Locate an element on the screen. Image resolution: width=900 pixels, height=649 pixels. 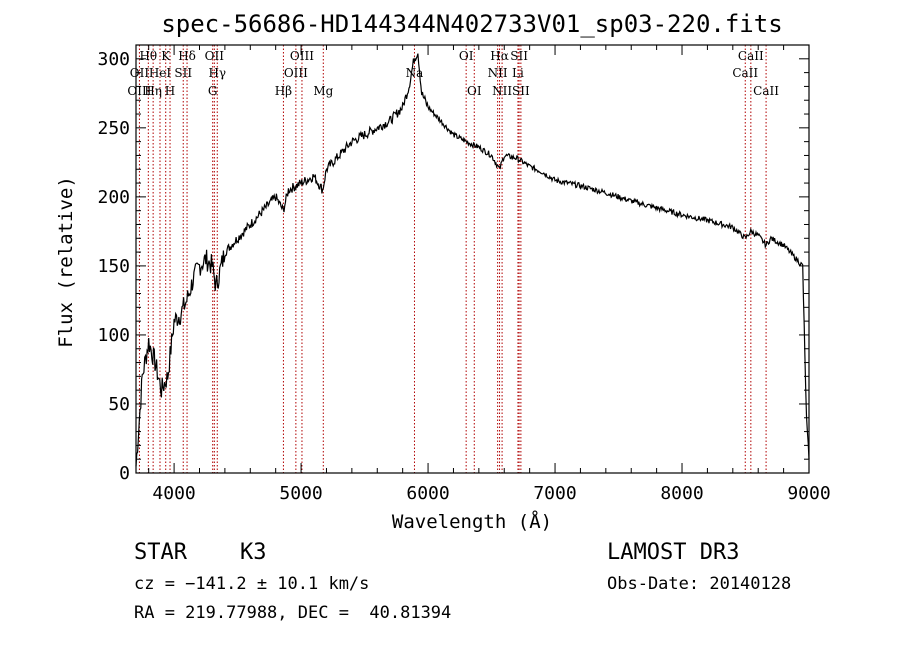
y-tick-label: 50 is located at coordinates (119, 404).